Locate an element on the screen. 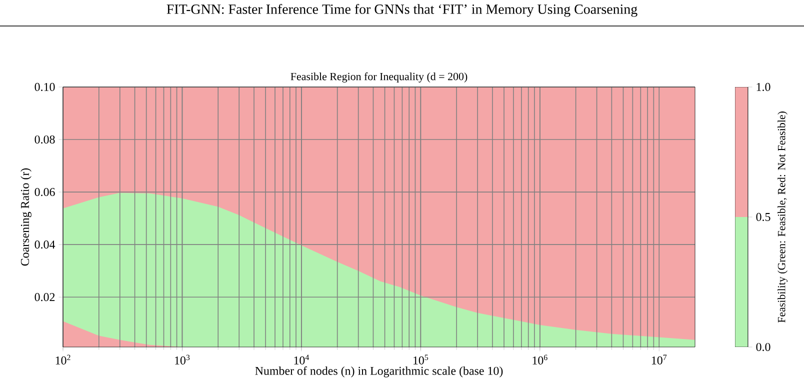  y-axis-title: Coarsening Ratio (r) is located at coordinates (26, 217).